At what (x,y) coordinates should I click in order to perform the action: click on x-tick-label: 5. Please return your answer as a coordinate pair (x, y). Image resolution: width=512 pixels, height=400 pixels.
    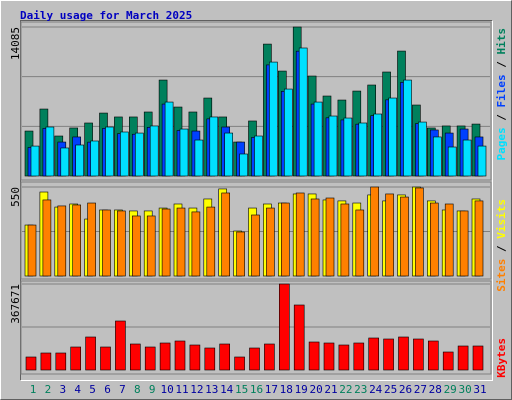
    Looking at the image, I should click on (92, 389).